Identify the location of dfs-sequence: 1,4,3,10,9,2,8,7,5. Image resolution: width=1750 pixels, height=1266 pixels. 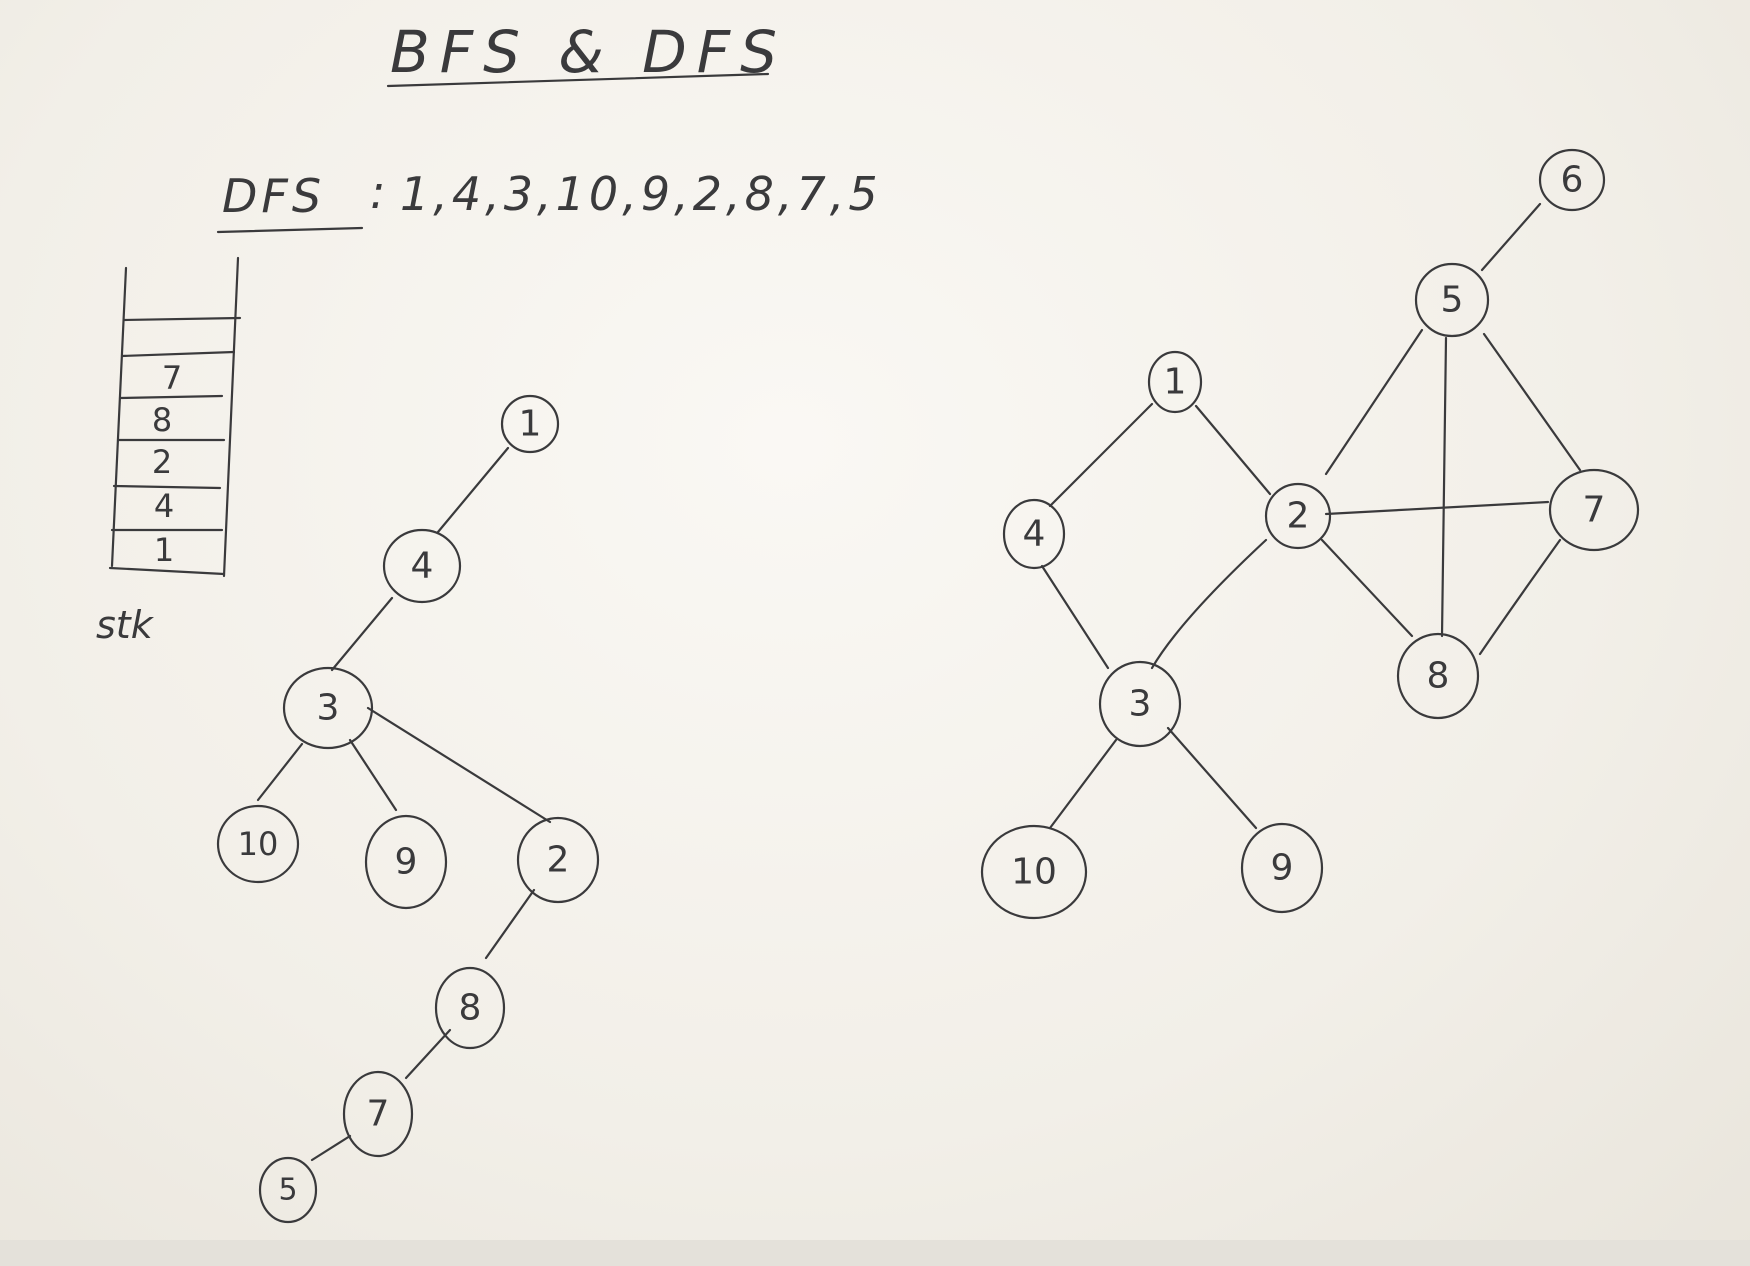
(641, 194).